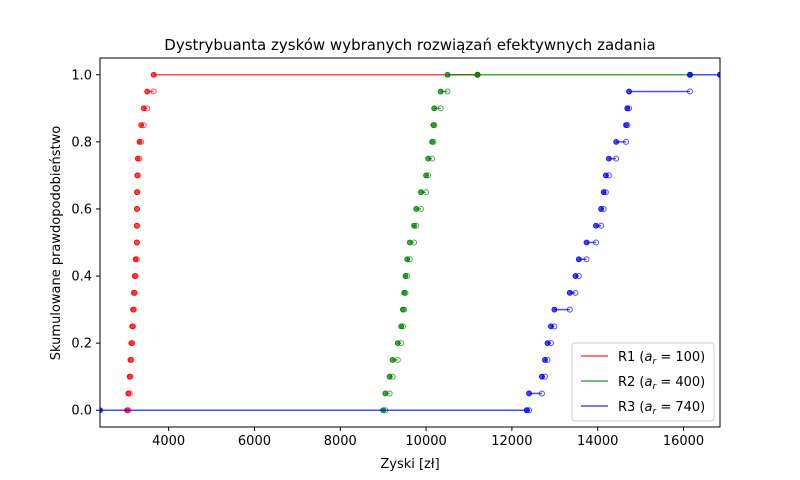  I want to click on legend-item: R3 (ar = 740), so click(643, 408).